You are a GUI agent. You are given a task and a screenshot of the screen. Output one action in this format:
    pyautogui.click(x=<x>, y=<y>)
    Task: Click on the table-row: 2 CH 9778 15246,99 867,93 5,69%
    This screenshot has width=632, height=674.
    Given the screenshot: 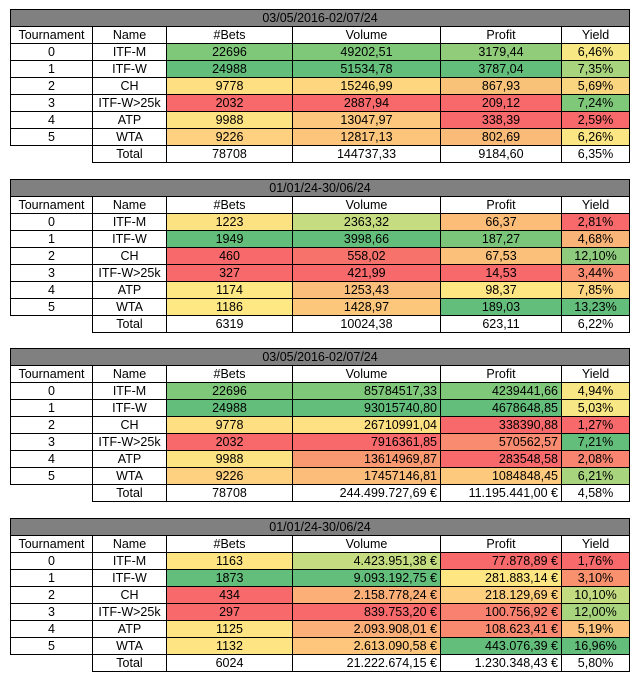 What is the action you would take?
    pyautogui.click(x=320, y=86)
    